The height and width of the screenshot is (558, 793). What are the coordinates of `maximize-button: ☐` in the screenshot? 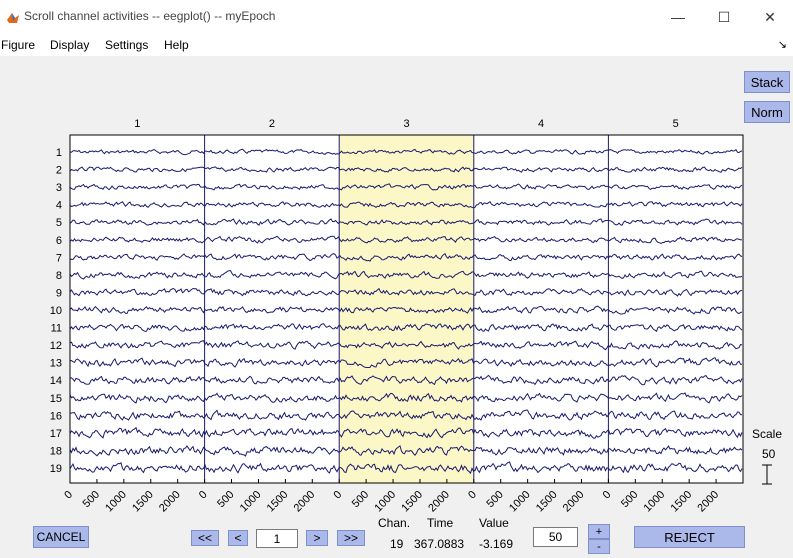 It's located at (724, 17).